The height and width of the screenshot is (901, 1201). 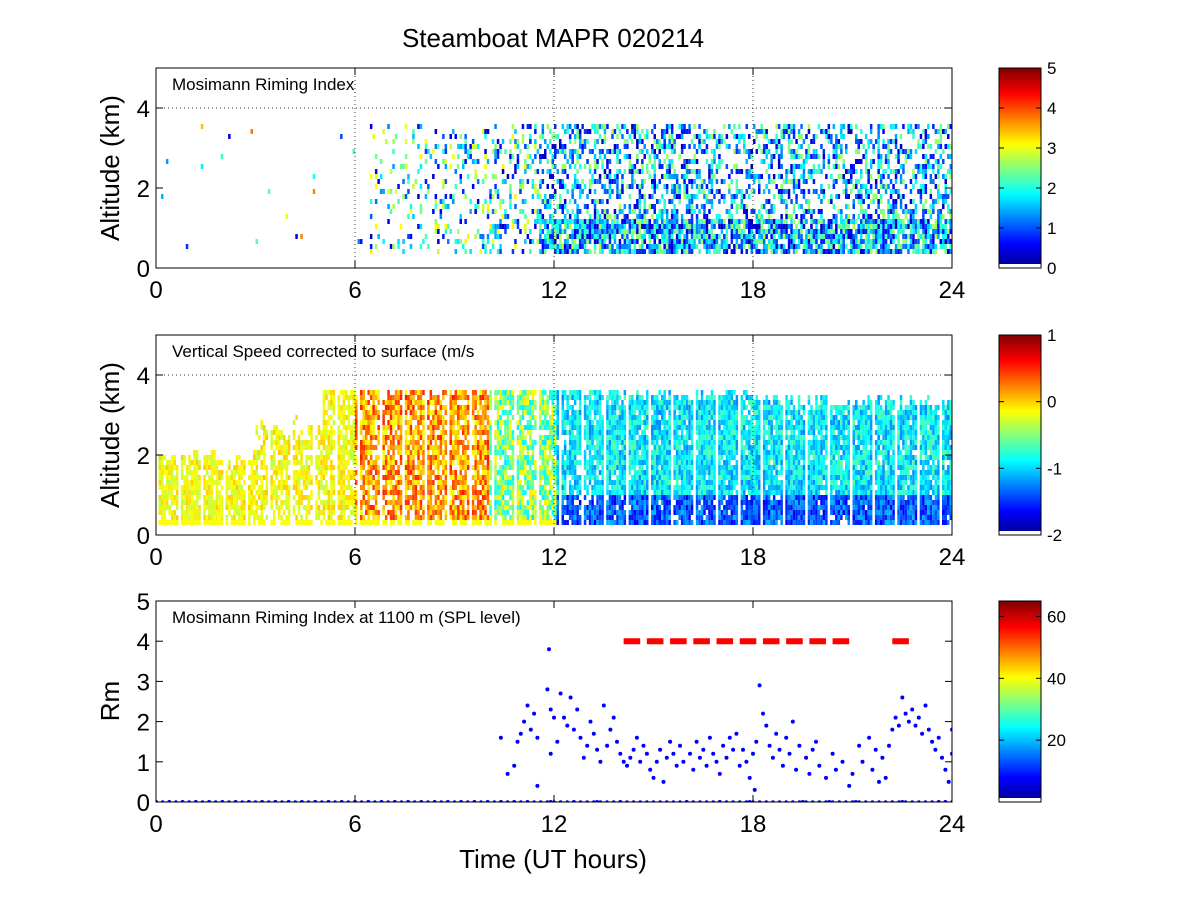 What do you see at coordinates (753, 290) in the screenshot?
I see `x-tick-label: 18` at bounding box center [753, 290].